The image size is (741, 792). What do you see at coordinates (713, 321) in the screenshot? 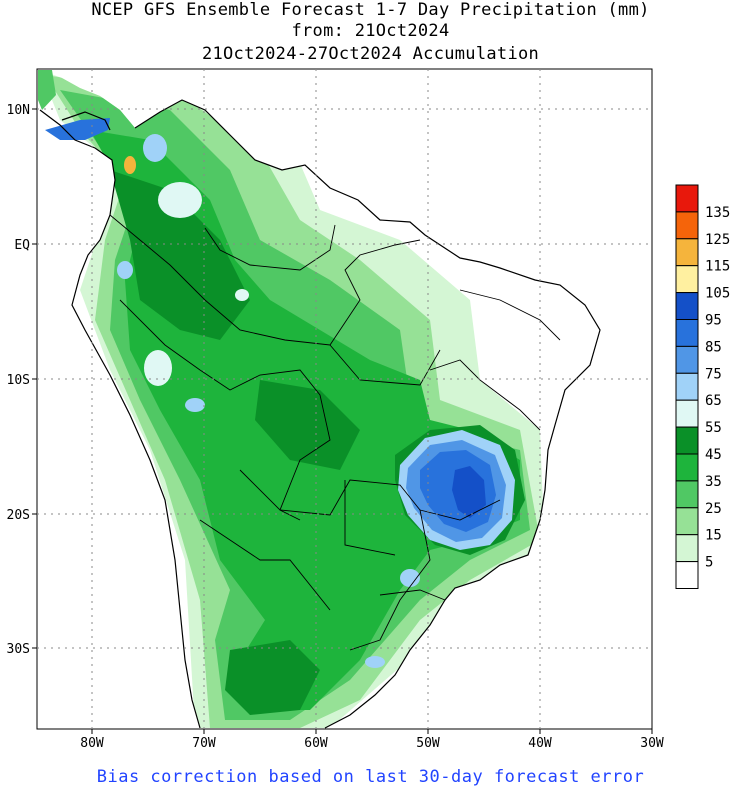
I see `legend-label: 95` at bounding box center [713, 321].